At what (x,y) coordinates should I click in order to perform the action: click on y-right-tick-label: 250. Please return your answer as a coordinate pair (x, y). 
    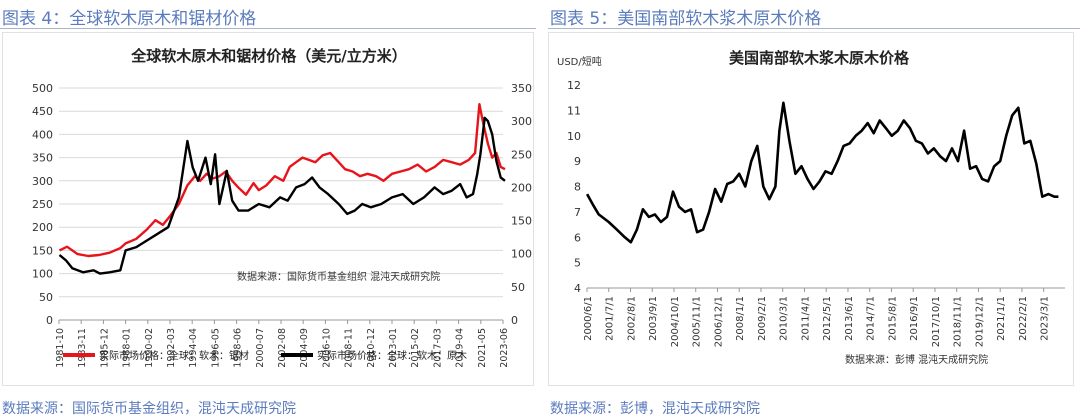
    Looking at the image, I should click on (521, 154).